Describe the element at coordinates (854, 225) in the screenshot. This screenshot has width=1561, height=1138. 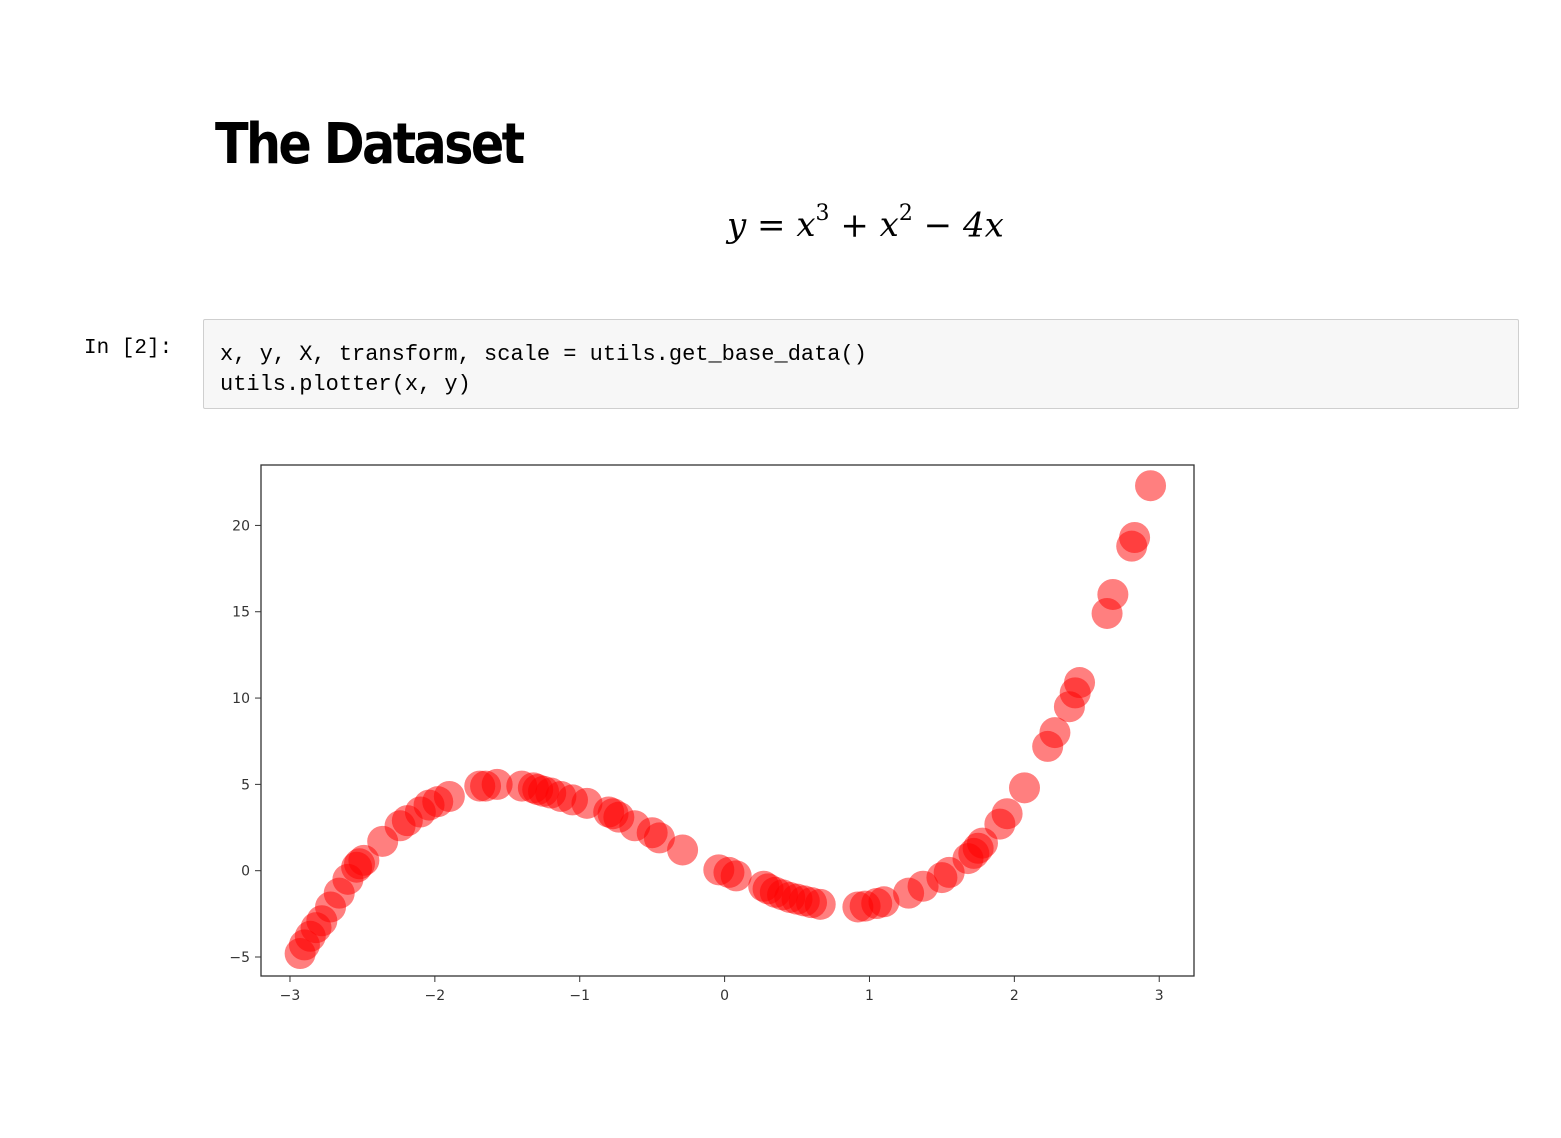
I see `equation-plus: +` at that location.